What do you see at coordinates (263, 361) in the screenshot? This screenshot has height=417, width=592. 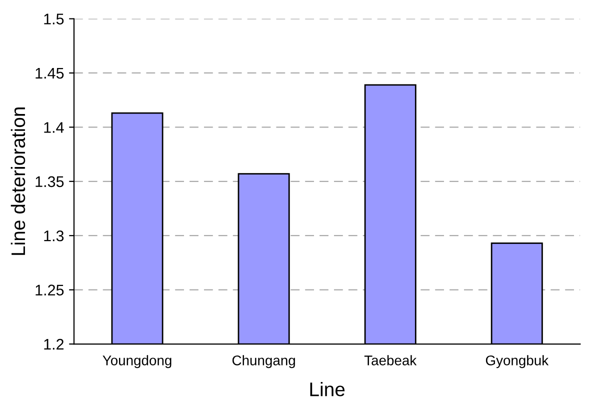 I see `x-tick-label: Chungang` at bounding box center [263, 361].